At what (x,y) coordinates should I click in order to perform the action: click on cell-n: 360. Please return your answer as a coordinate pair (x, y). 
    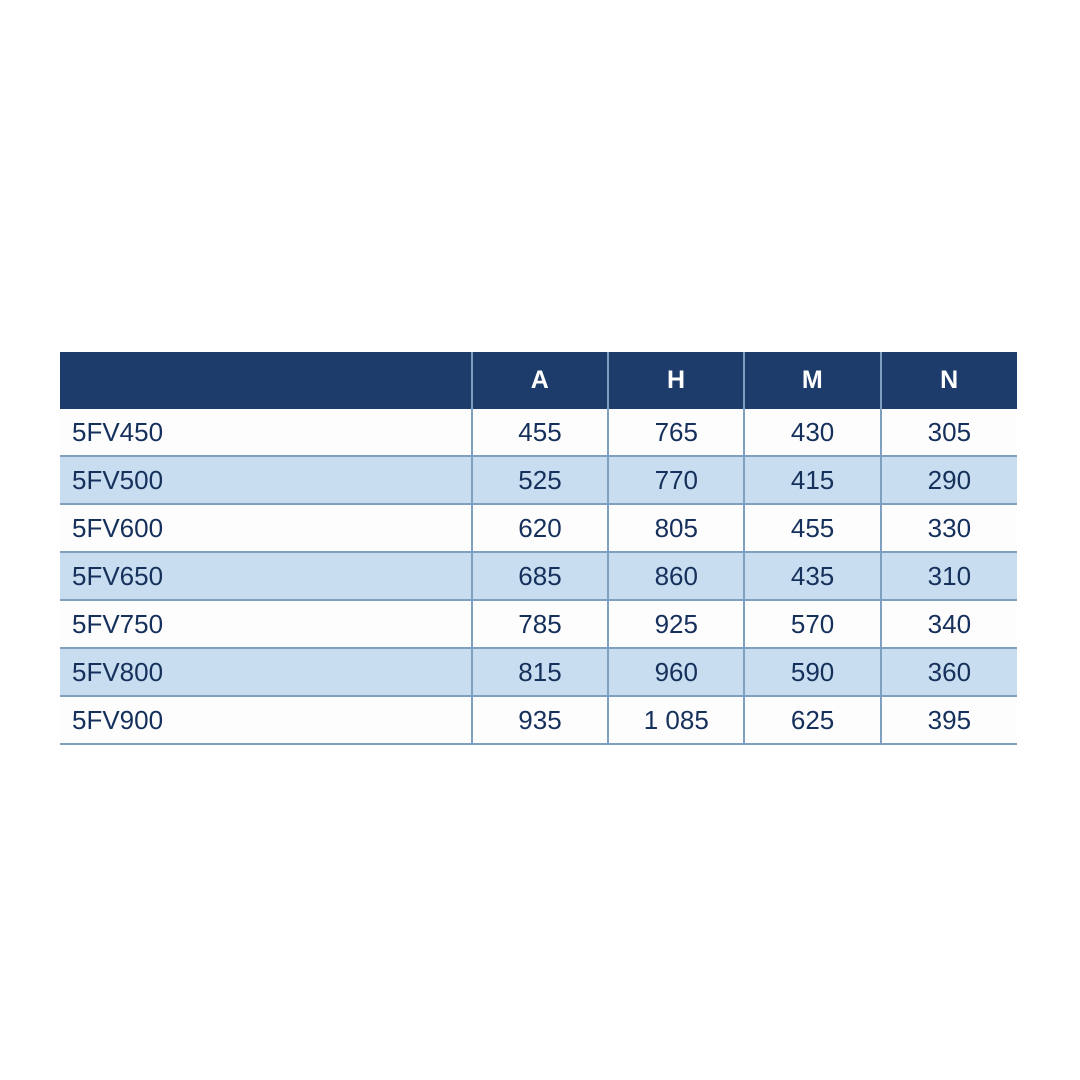
    Looking at the image, I should click on (948, 672).